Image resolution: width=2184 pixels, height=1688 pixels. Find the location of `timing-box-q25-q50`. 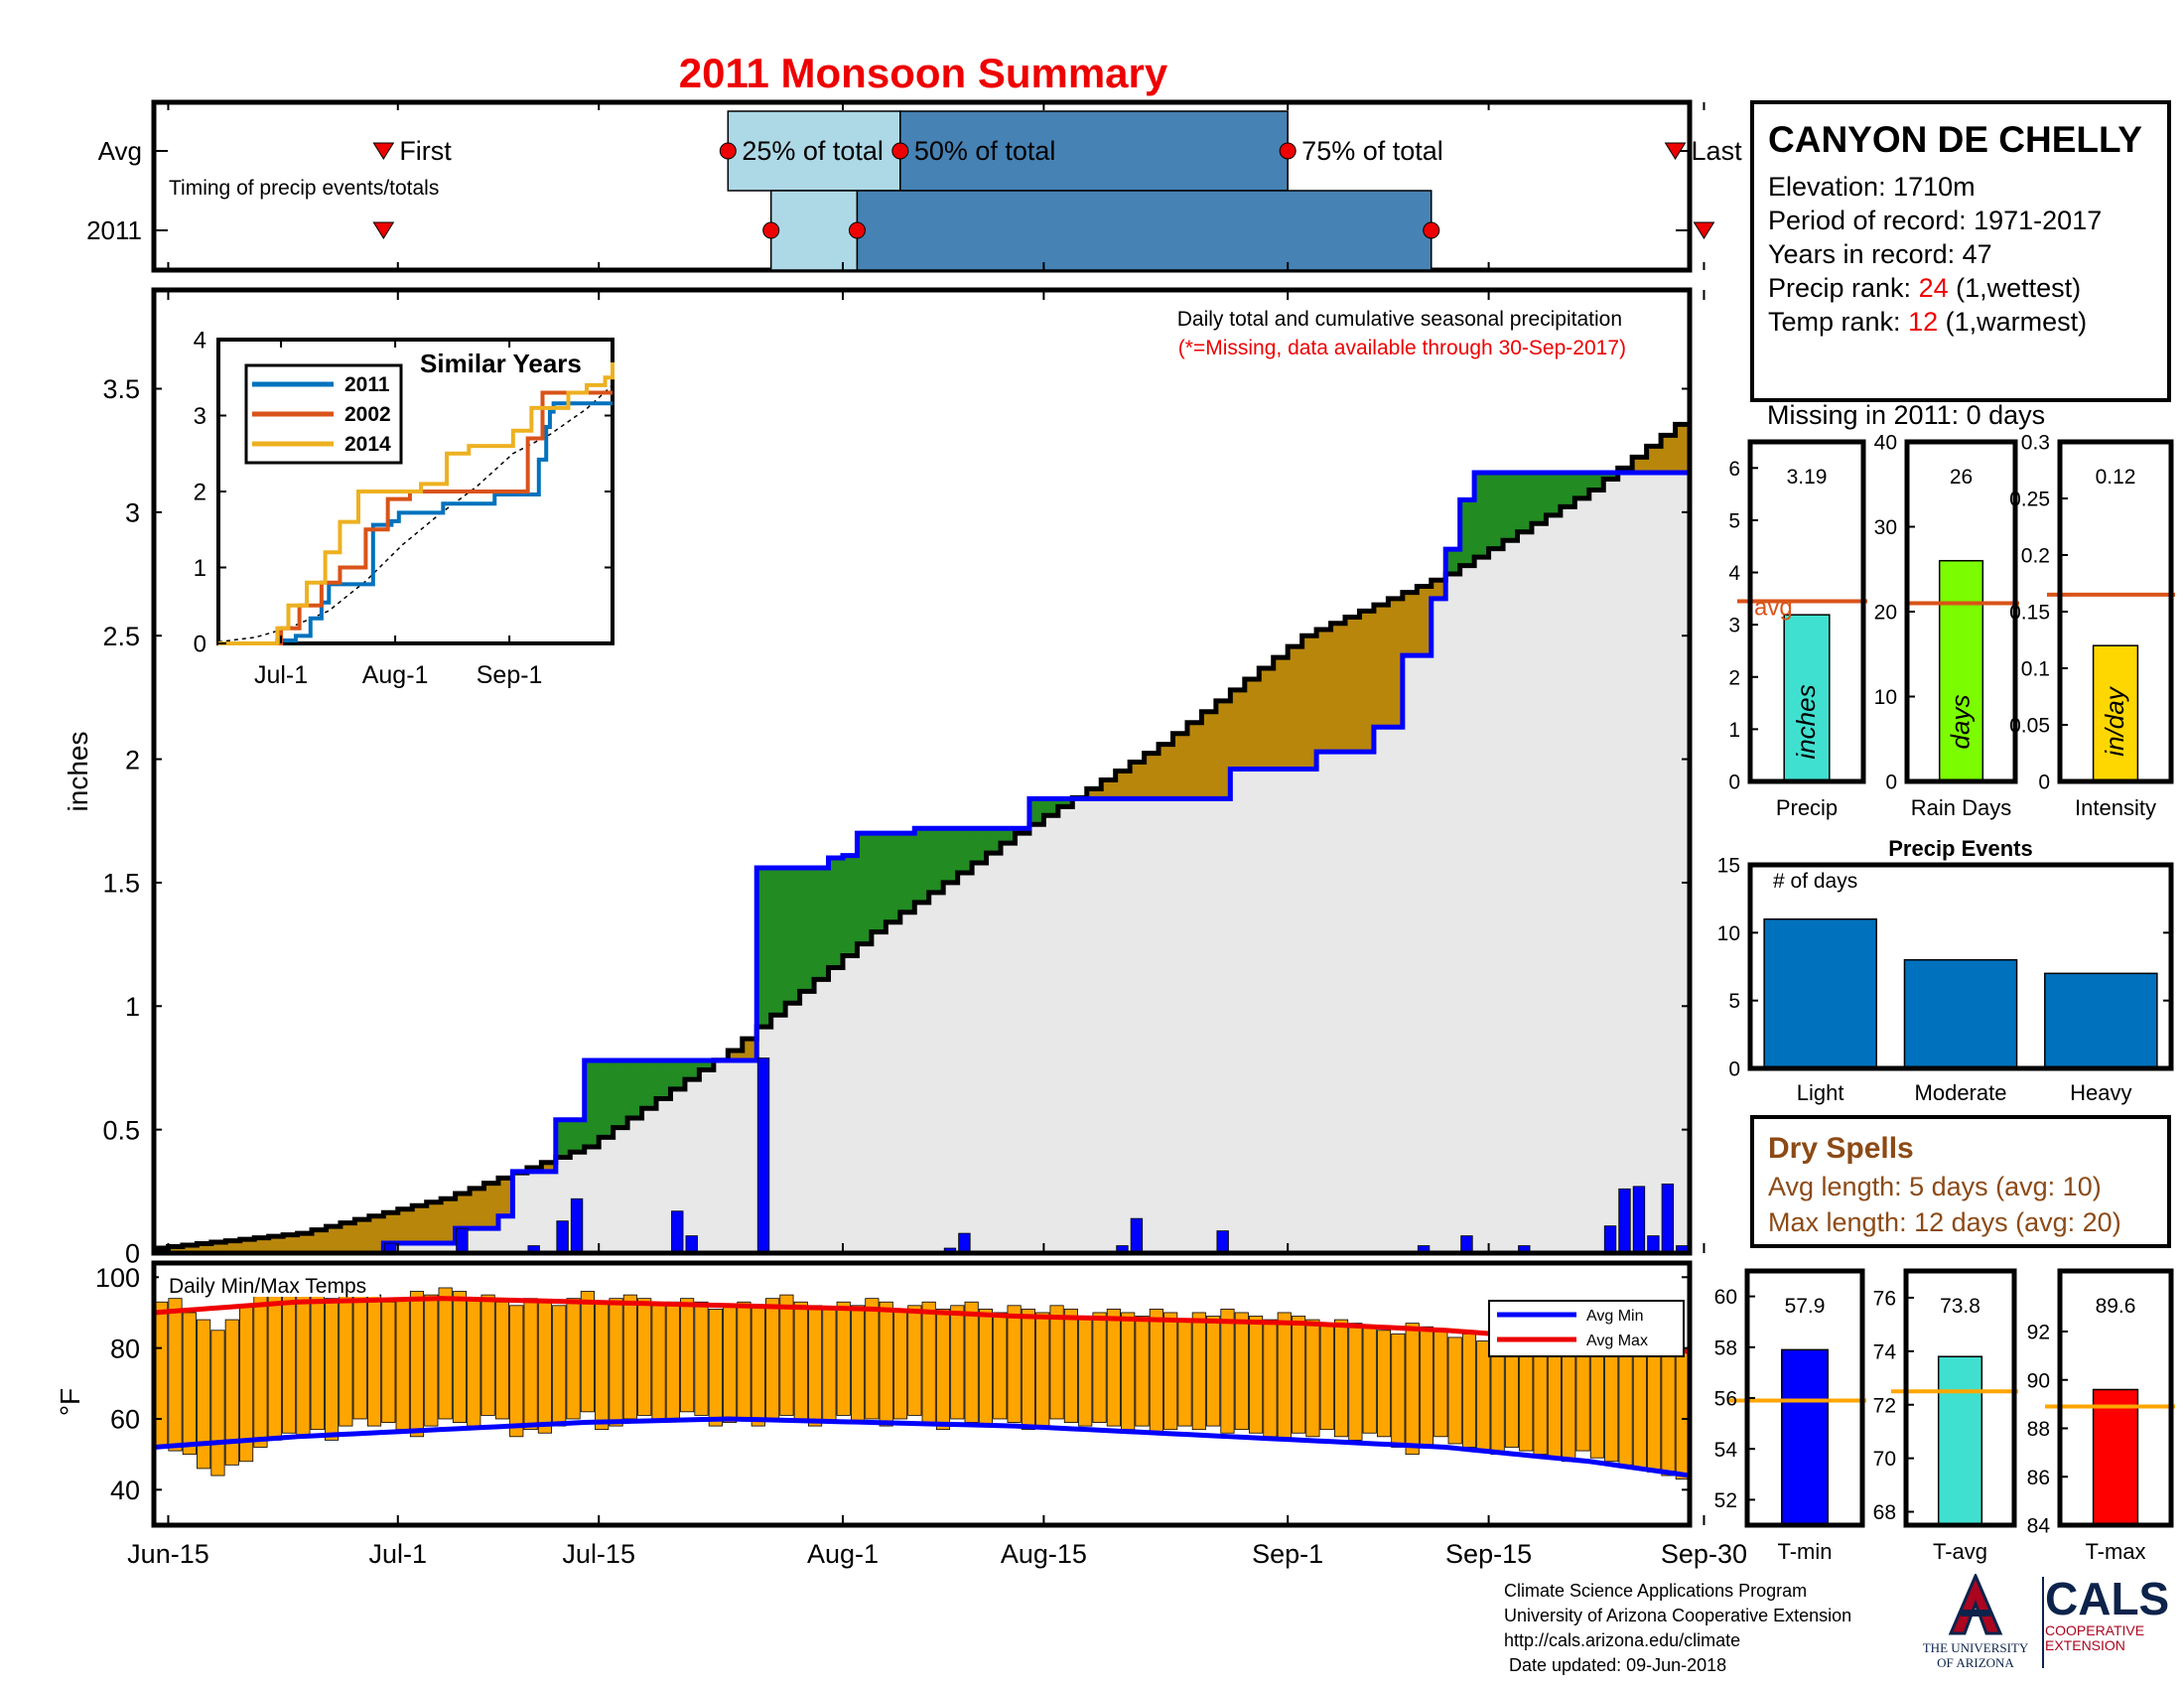

timing-box-q25-q50 is located at coordinates (814, 151).